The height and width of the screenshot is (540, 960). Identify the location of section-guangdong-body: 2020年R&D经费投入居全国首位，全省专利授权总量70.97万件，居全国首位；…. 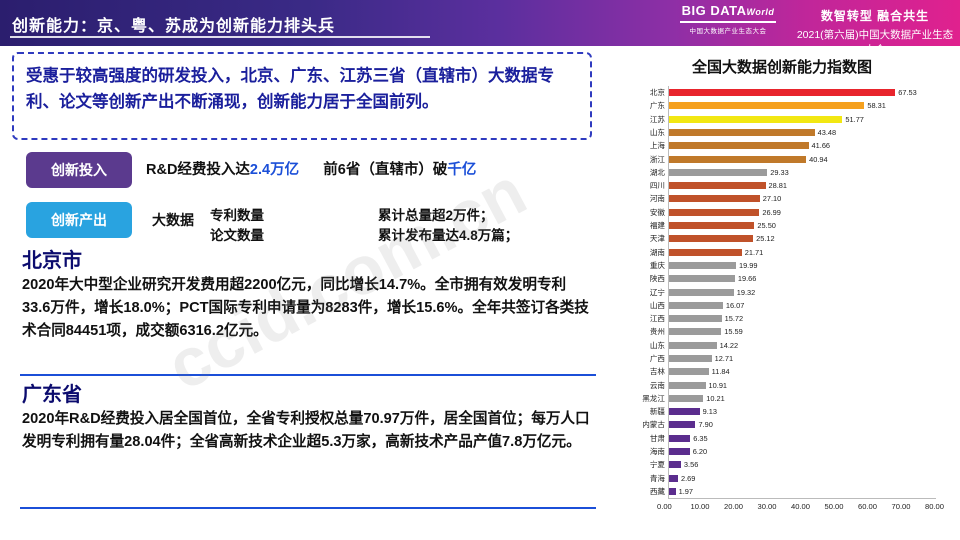
(306, 430).